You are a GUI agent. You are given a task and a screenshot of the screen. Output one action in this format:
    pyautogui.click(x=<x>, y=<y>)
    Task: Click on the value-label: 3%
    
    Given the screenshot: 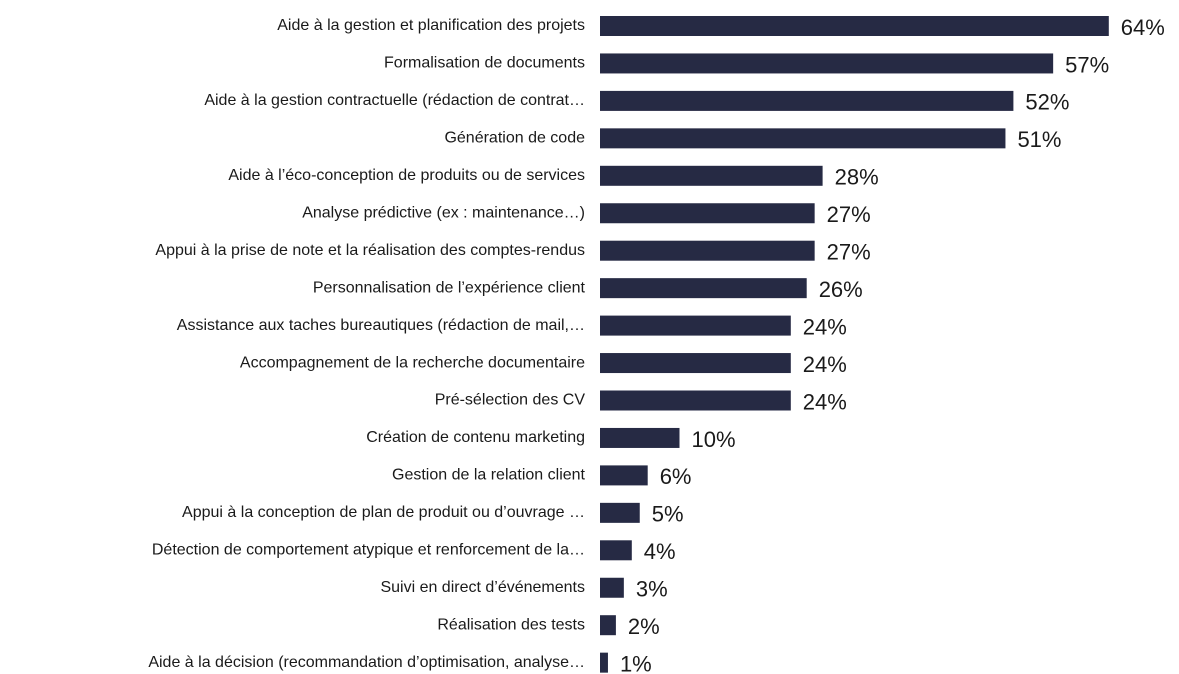 What is the action you would take?
    pyautogui.click(x=652, y=589)
    